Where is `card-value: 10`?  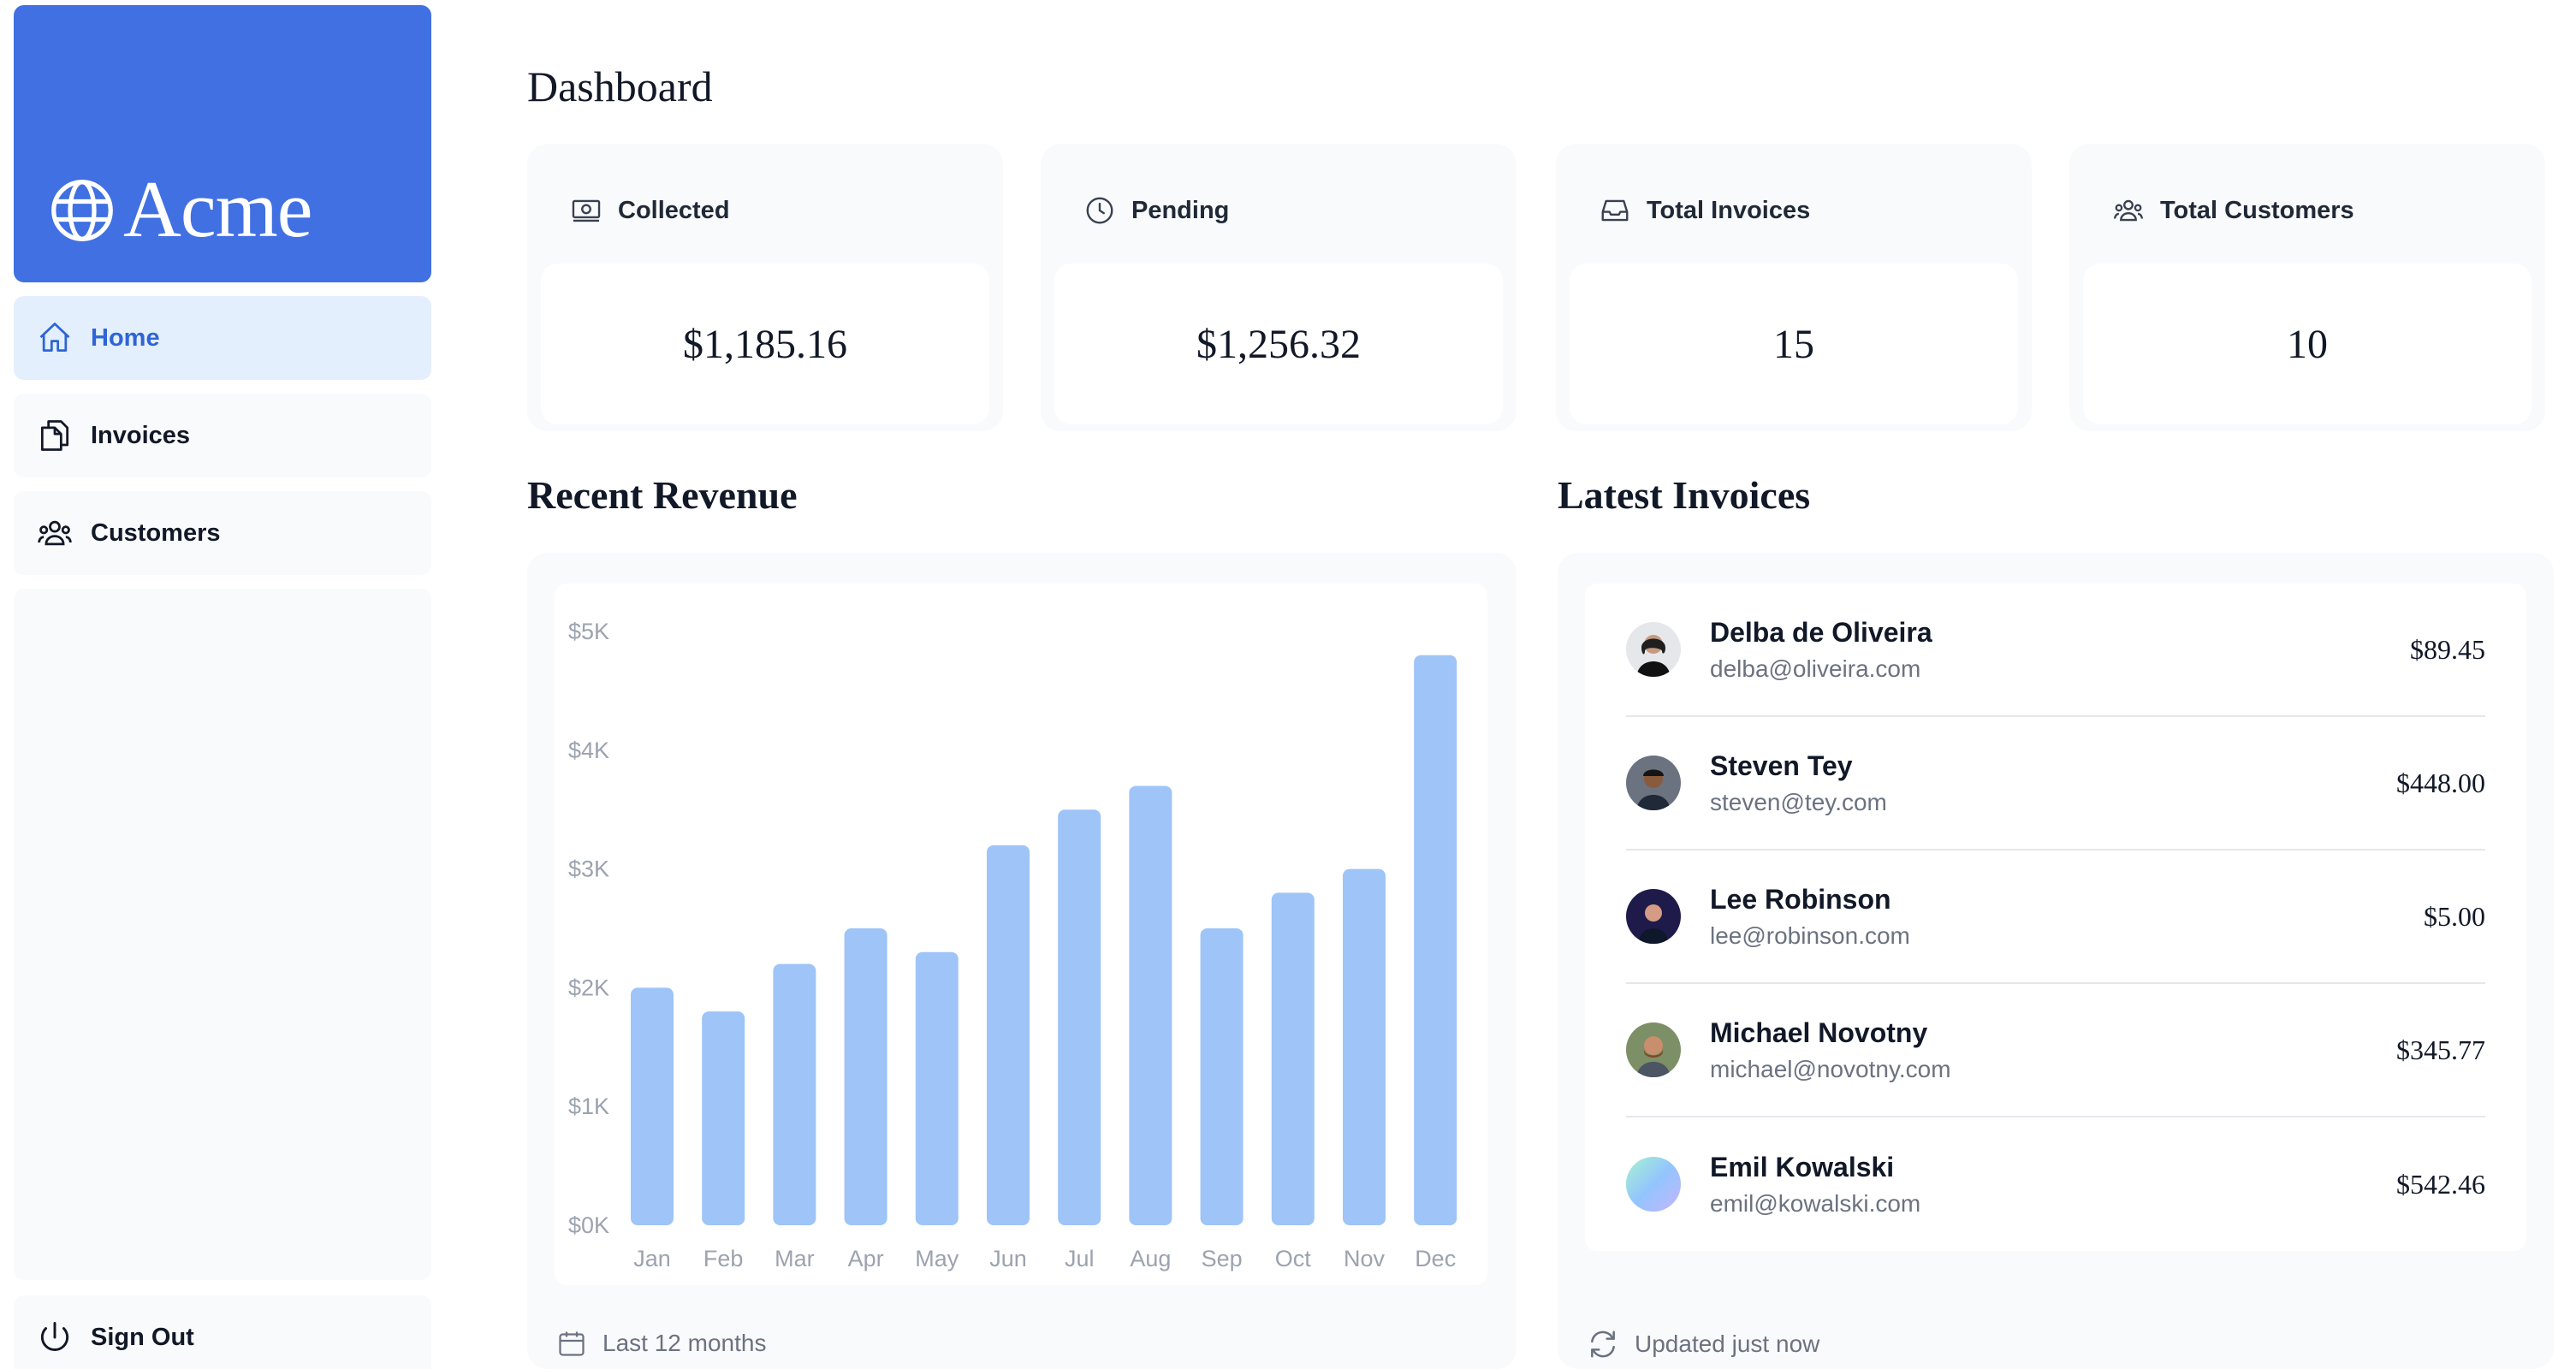 card-value: 10 is located at coordinates (2307, 344).